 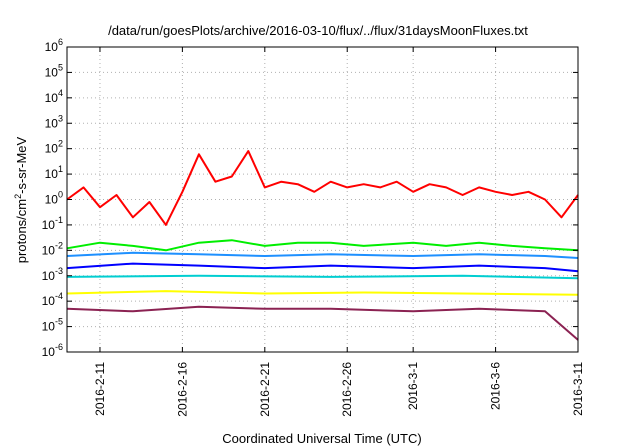 I want to click on y-tick-exponent: 1, so click(x=60, y=169).